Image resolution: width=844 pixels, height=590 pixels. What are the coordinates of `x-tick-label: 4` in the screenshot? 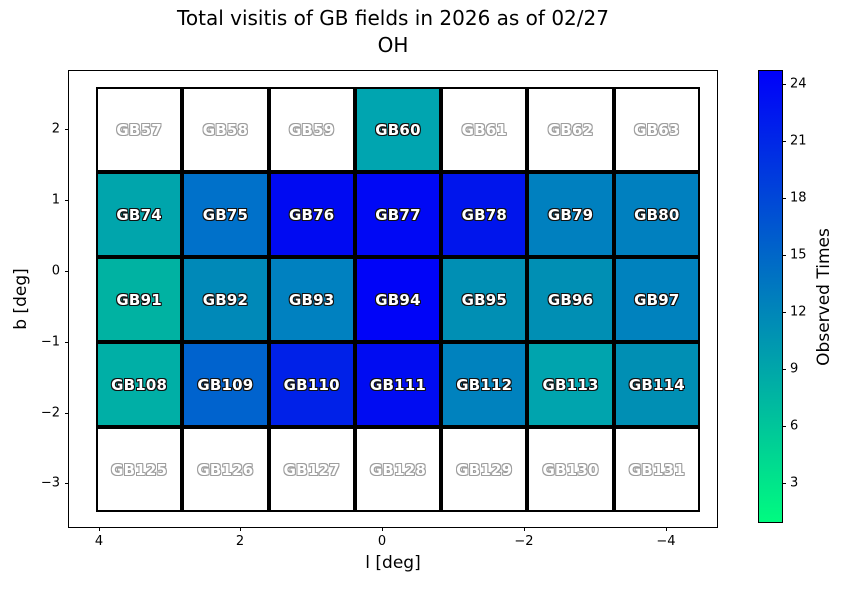 It's located at (99, 541).